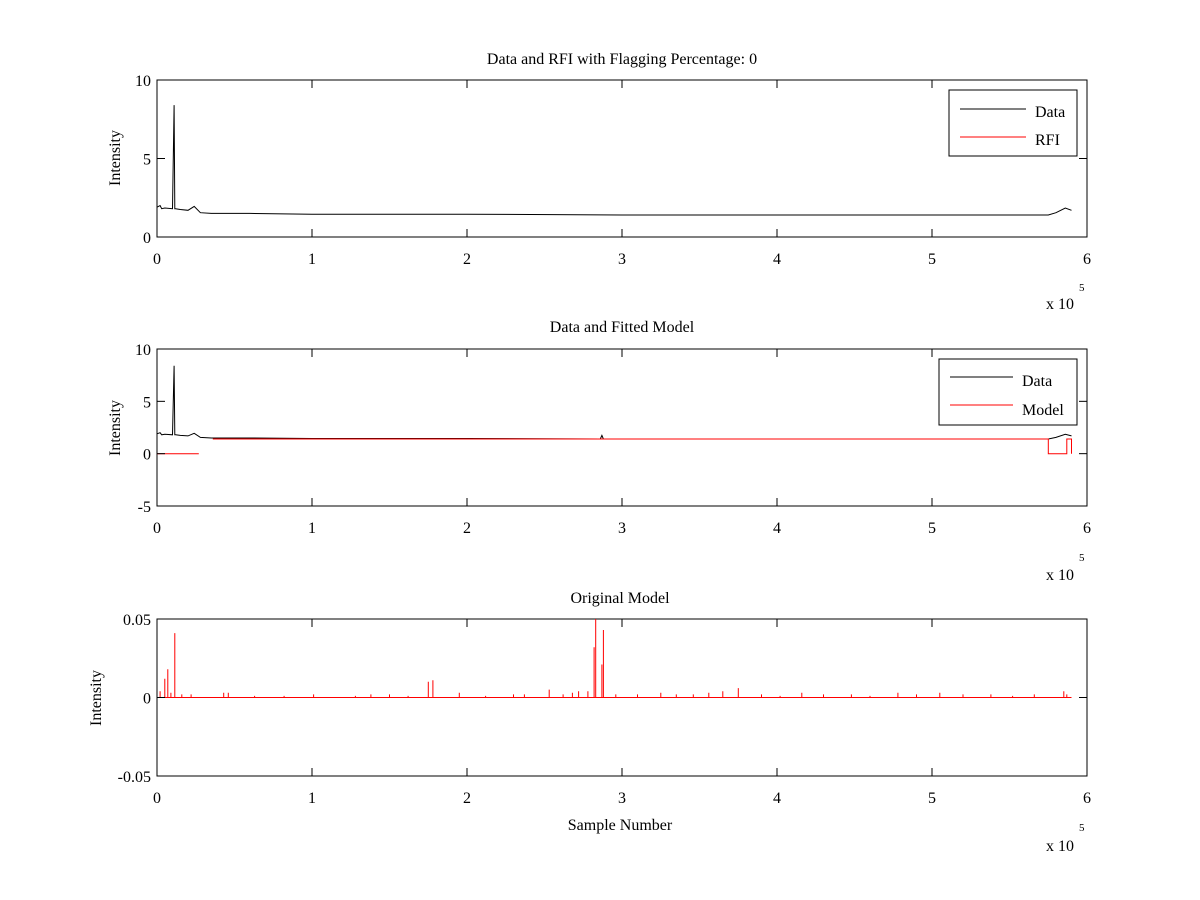  Describe the element at coordinates (1037, 381) in the screenshot. I see `subplot-2-legend-data-label: Data` at that location.